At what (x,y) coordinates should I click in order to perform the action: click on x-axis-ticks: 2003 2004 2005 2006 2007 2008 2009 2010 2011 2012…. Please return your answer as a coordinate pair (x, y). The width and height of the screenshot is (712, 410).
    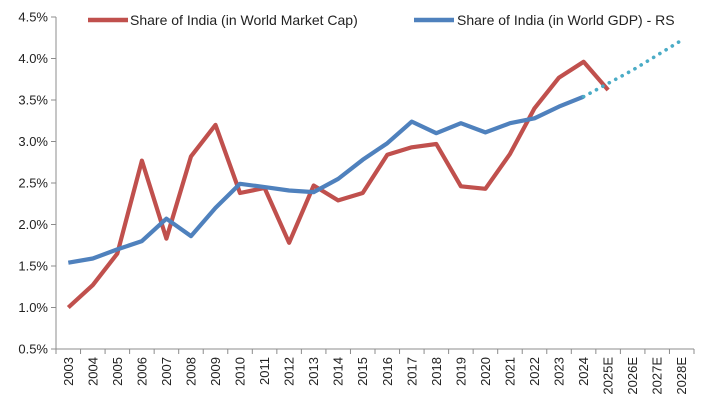
    Looking at the image, I should click on (375, 372).